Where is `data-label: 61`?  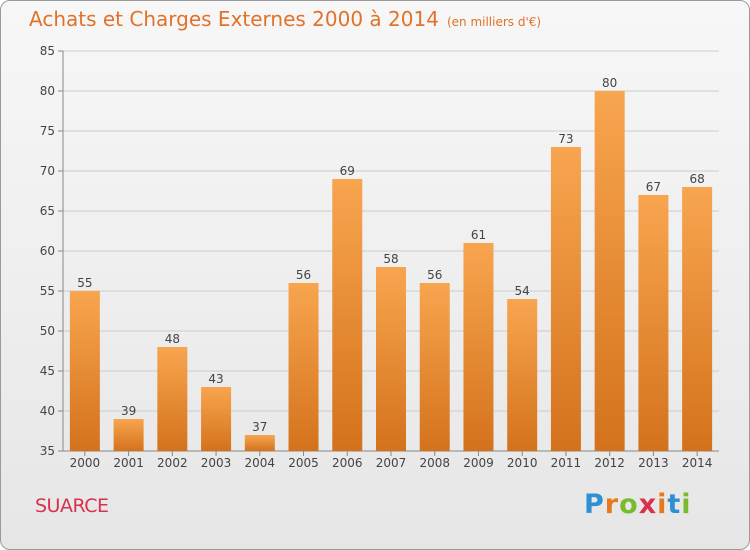 data-label: 61 is located at coordinates (478, 235).